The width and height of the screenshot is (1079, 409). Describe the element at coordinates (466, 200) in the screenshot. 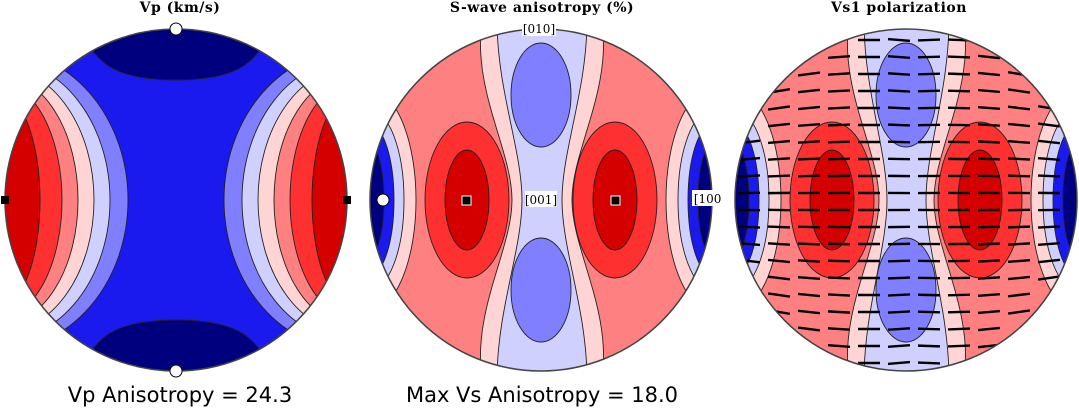

I see `as-max-marker-left` at that location.